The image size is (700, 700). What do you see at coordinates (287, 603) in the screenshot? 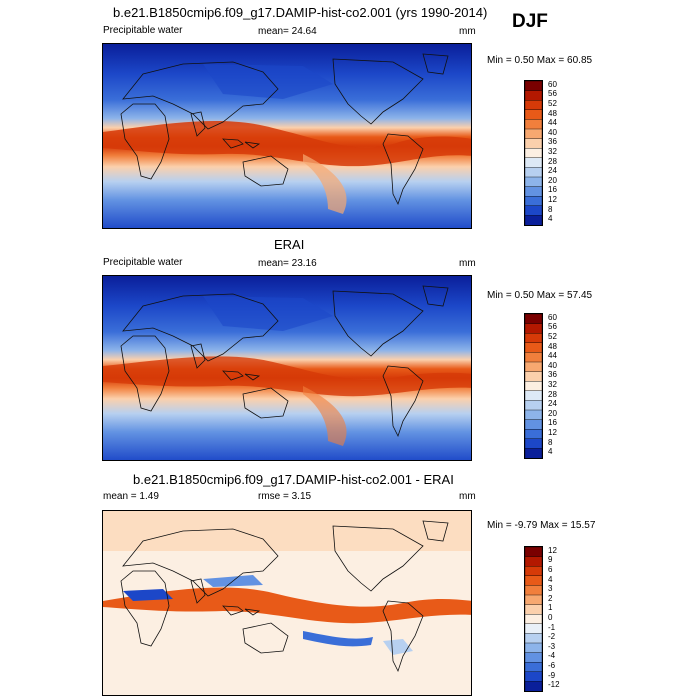
I see `panel-3-map` at bounding box center [287, 603].